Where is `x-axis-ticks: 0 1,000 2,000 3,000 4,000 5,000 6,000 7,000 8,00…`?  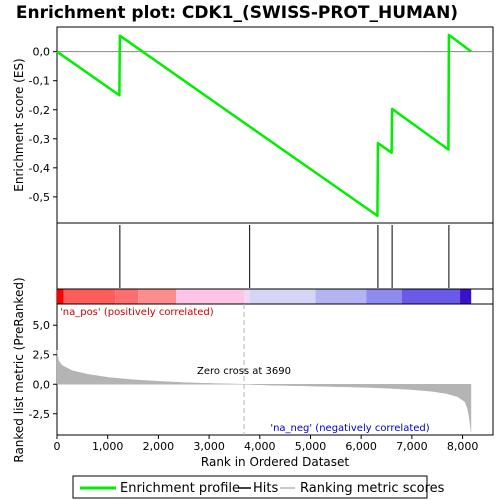 x-axis-ticks: 0 1,000 2,000 3,000 4,000 5,000 6,000 7,000 8,00… is located at coordinates (266, 444).